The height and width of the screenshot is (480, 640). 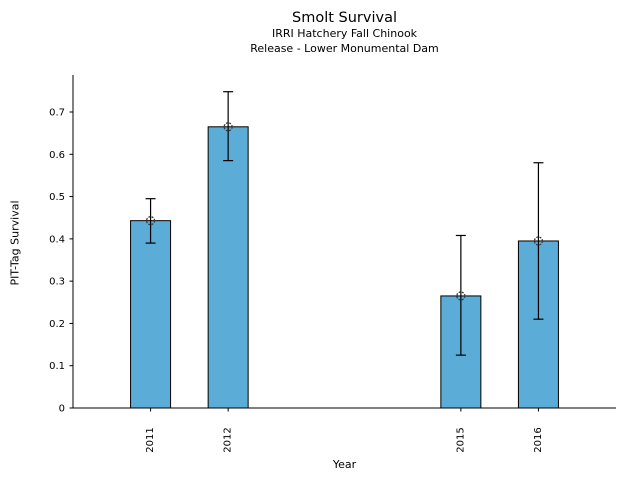 I want to click on y-tick-label: 0, so click(x=62, y=409).